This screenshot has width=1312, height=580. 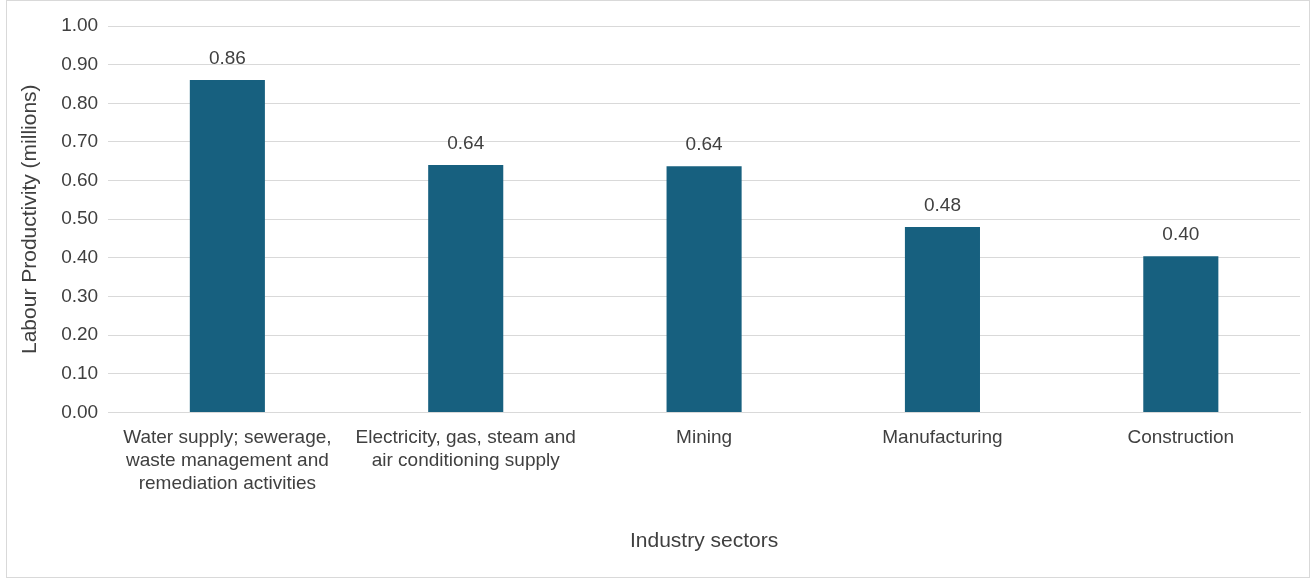 What do you see at coordinates (942, 437) in the screenshot?
I see `x-tick-label: Manufacturing` at bounding box center [942, 437].